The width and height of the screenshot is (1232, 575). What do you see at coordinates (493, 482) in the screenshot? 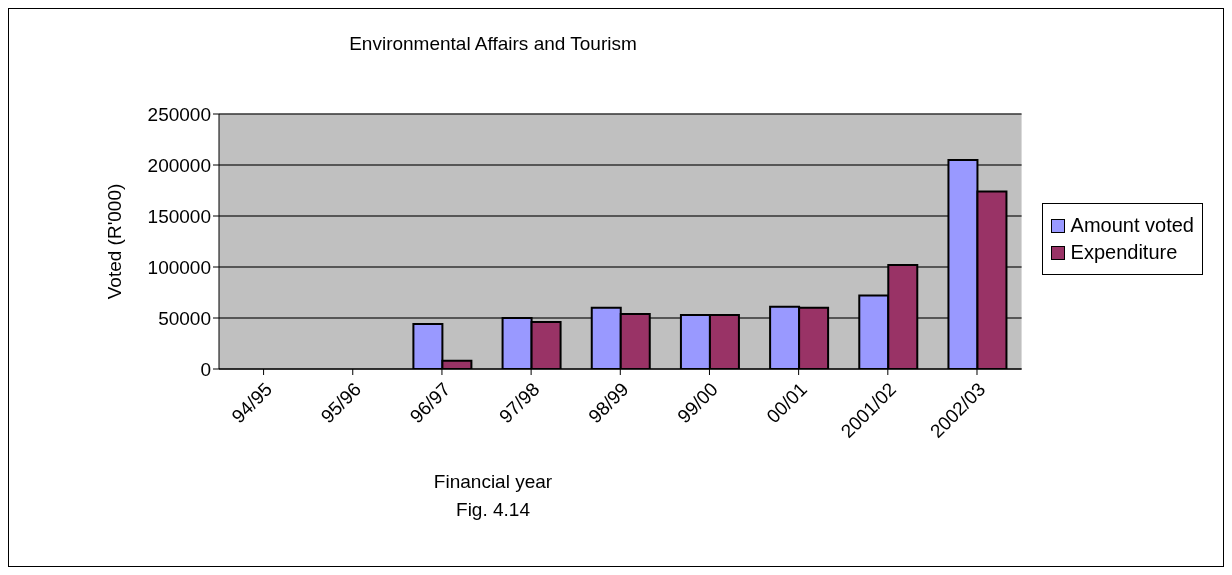
I see `x-axis-title: Financial year` at bounding box center [493, 482].